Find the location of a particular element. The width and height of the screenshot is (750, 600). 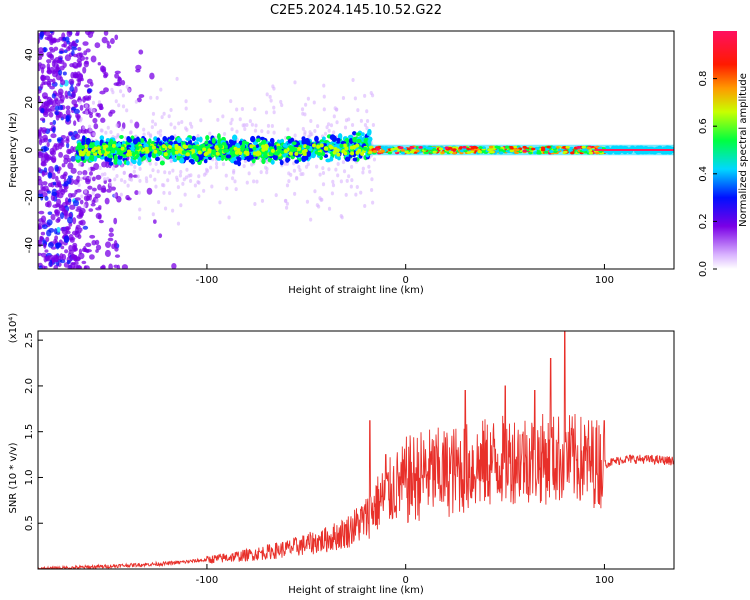

figure-title: C2E5.2024.145.10.52.G22 is located at coordinates (356, 10).